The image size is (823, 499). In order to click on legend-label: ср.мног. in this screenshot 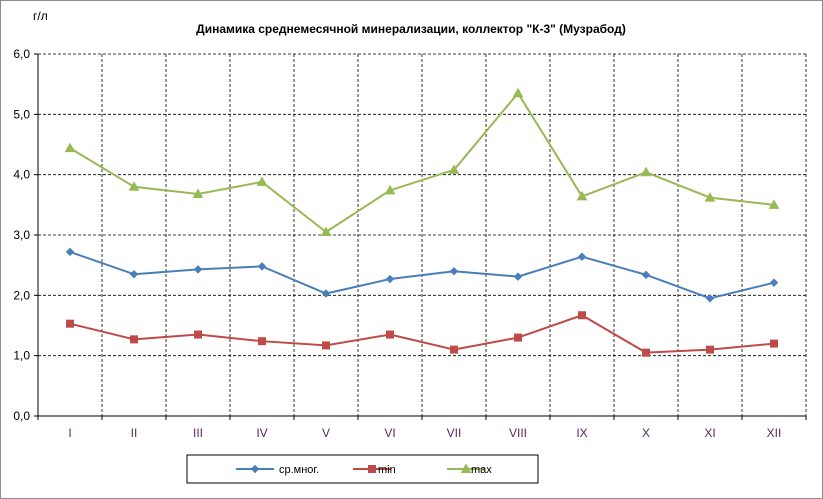, I will do `click(299, 470)`.